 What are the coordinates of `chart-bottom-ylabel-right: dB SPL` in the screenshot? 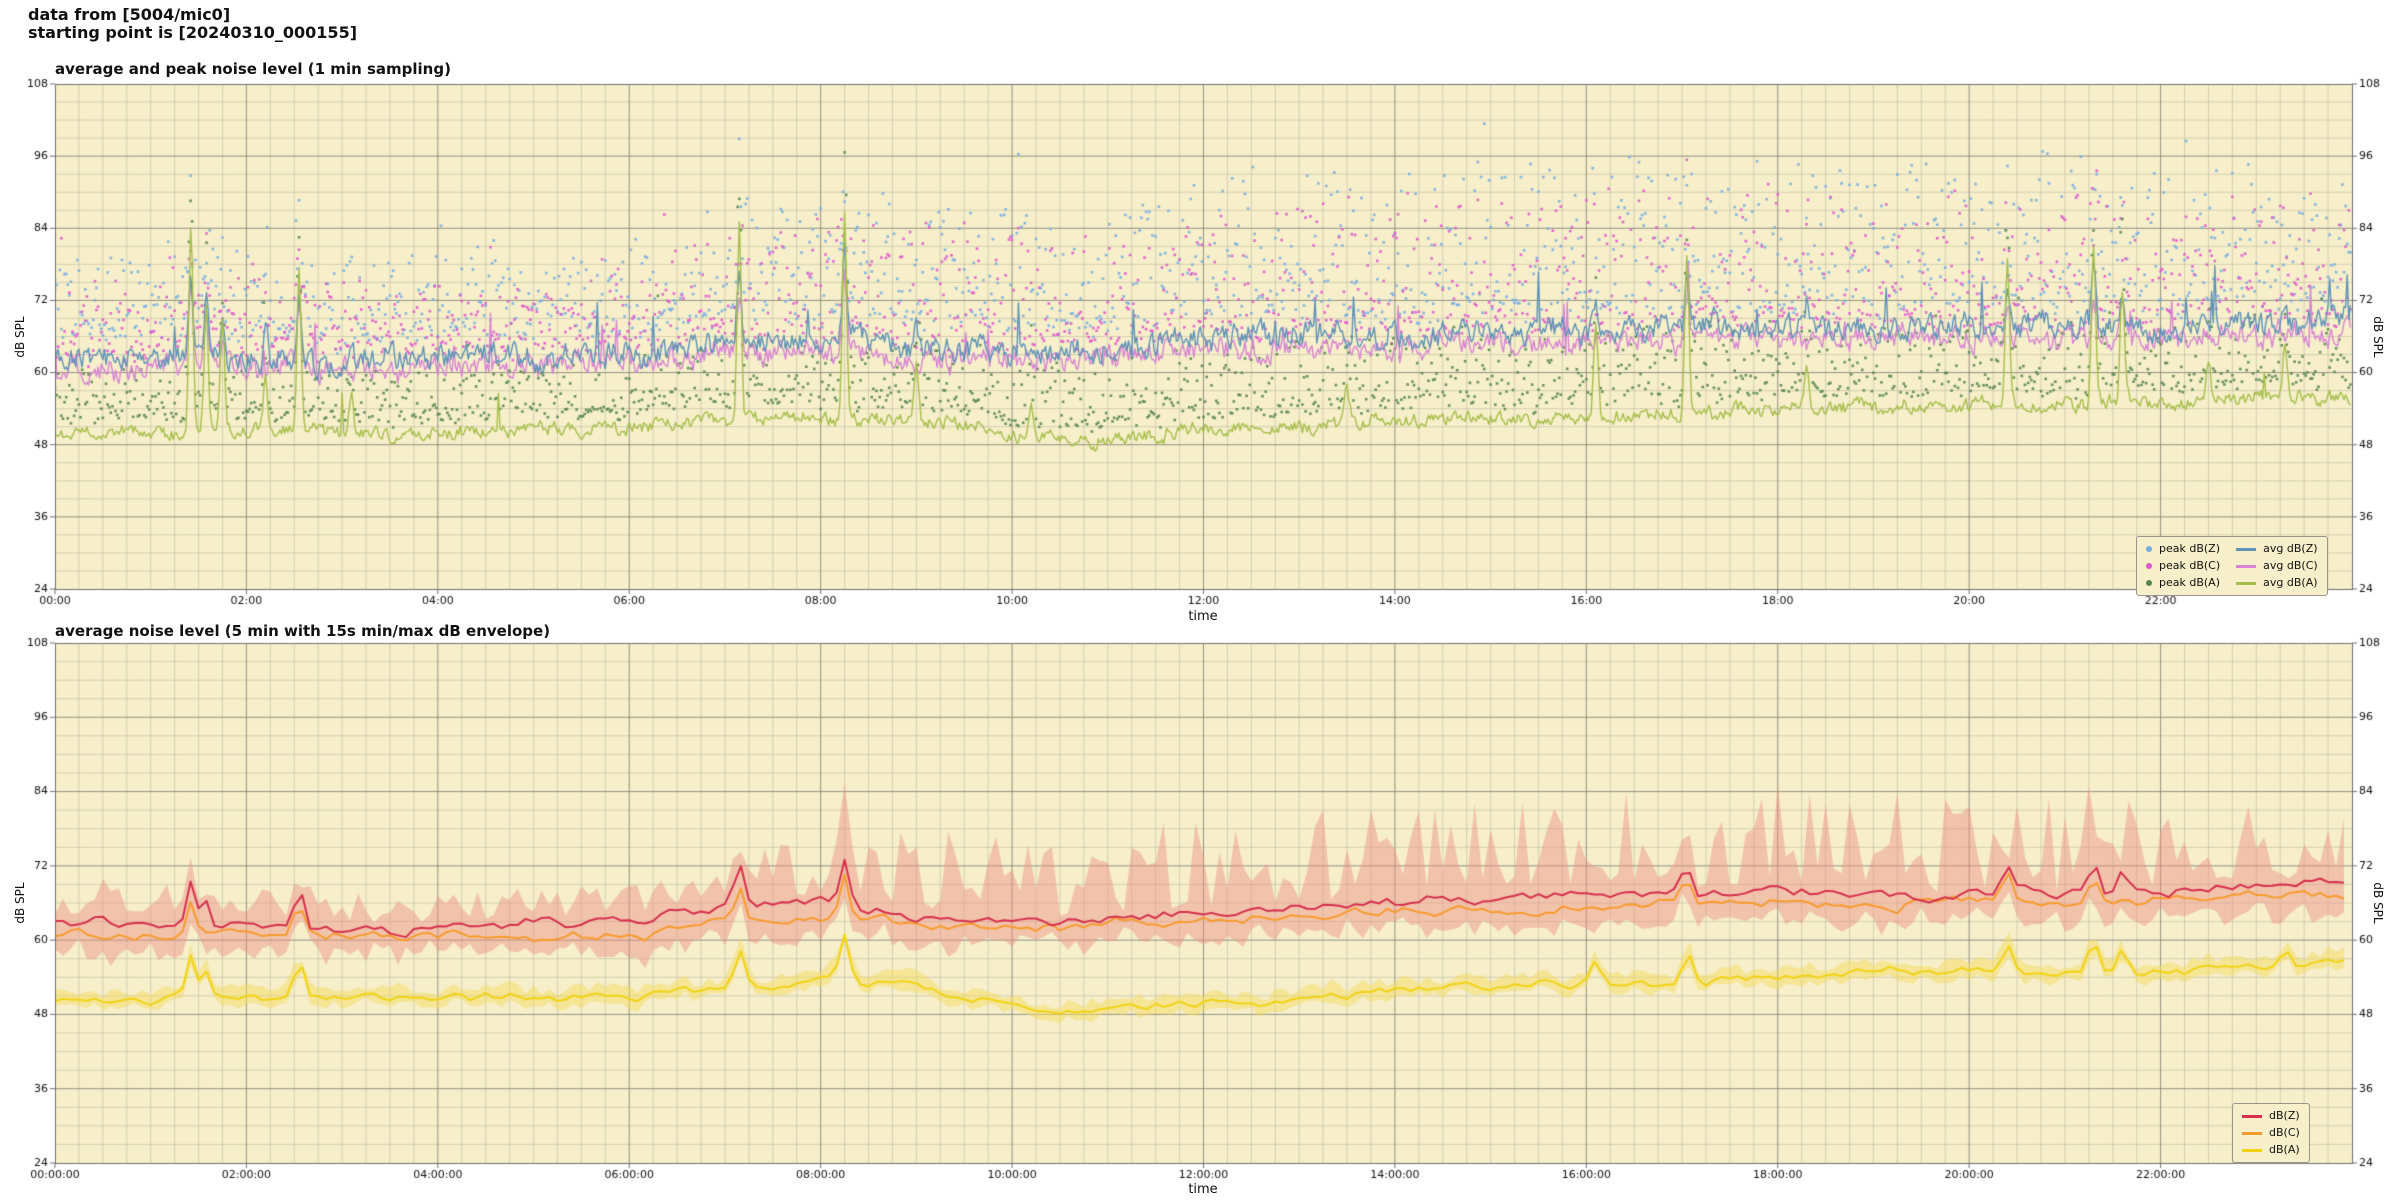 It's located at (2378, 903).